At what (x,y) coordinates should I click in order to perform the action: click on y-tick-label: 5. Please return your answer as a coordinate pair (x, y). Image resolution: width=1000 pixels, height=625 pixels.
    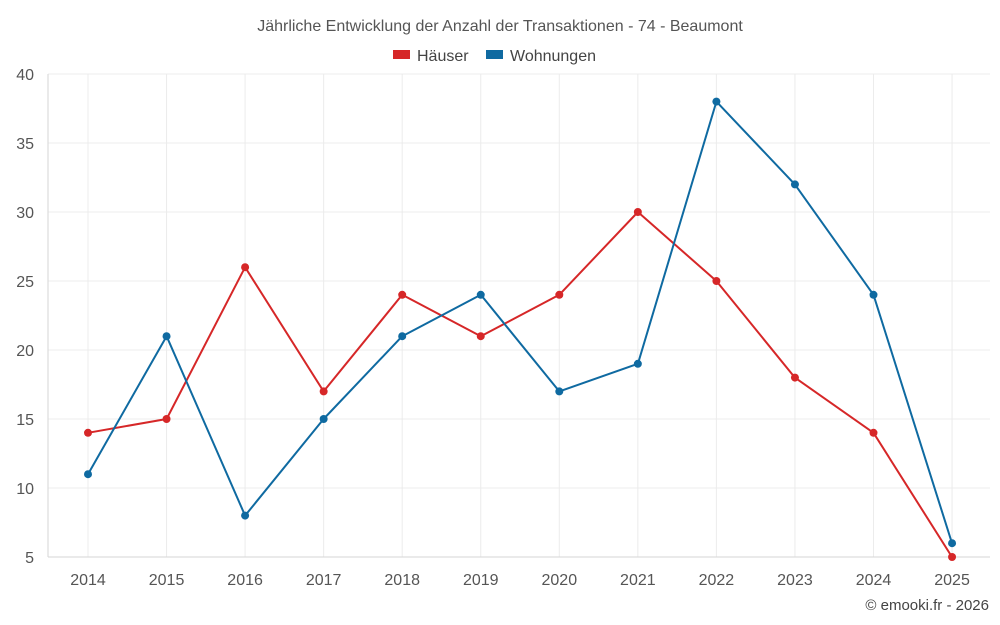
    Looking at the image, I should click on (29, 558).